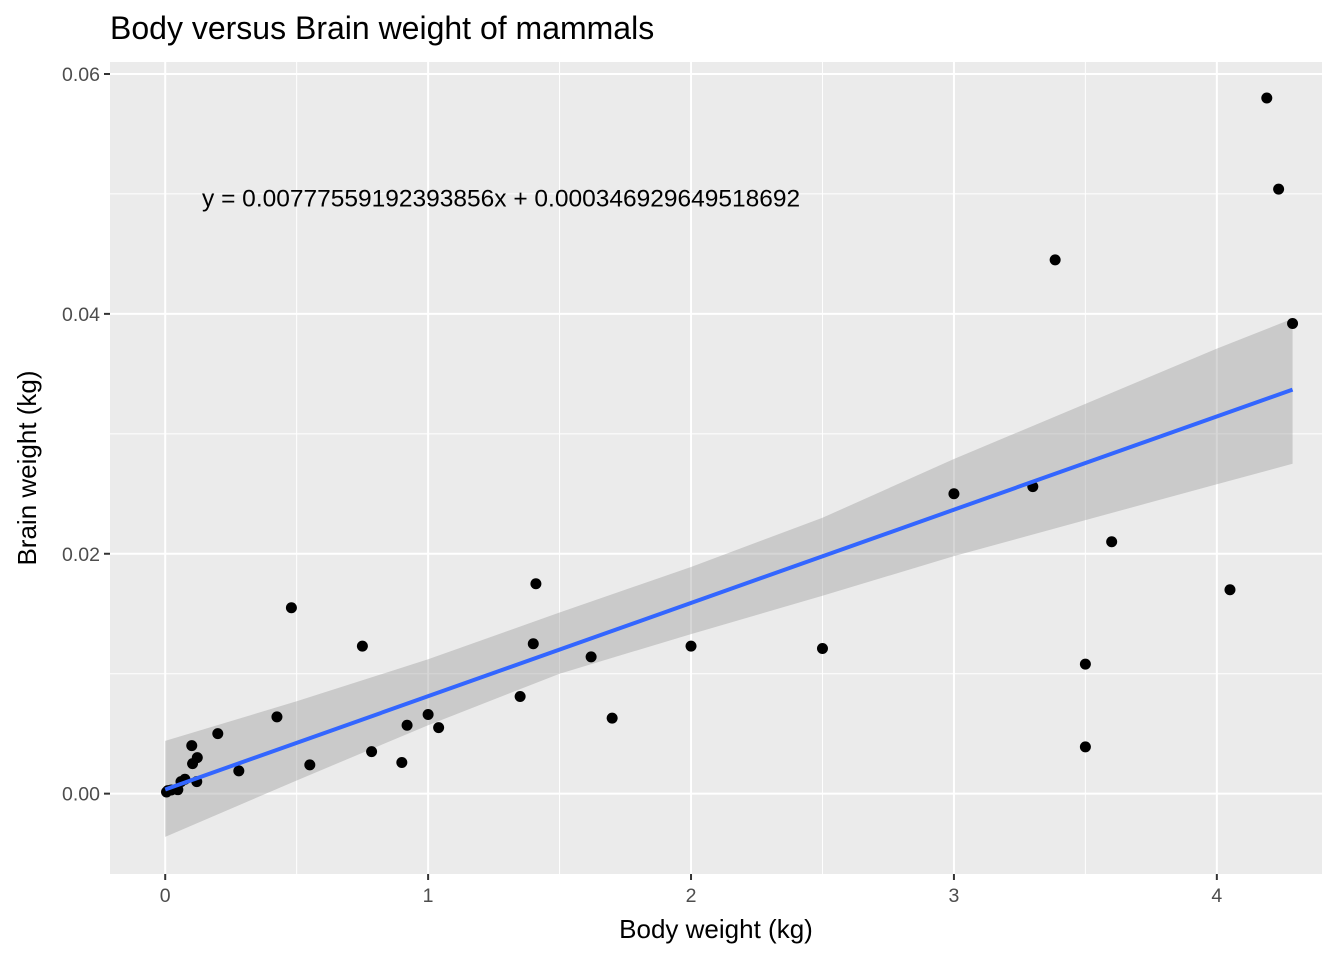  Describe the element at coordinates (27, 467) in the screenshot. I see `y-axis-label: Brain weight (kg)` at that location.